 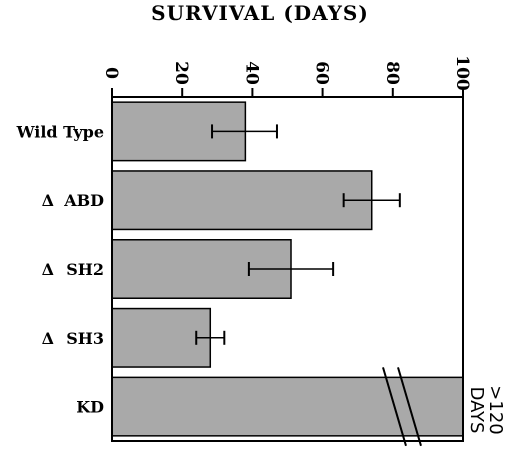 What do you see at coordinates (476, 410) in the screenshot?
I see `annotation-line-2: DAYS` at bounding box center [476, 410].